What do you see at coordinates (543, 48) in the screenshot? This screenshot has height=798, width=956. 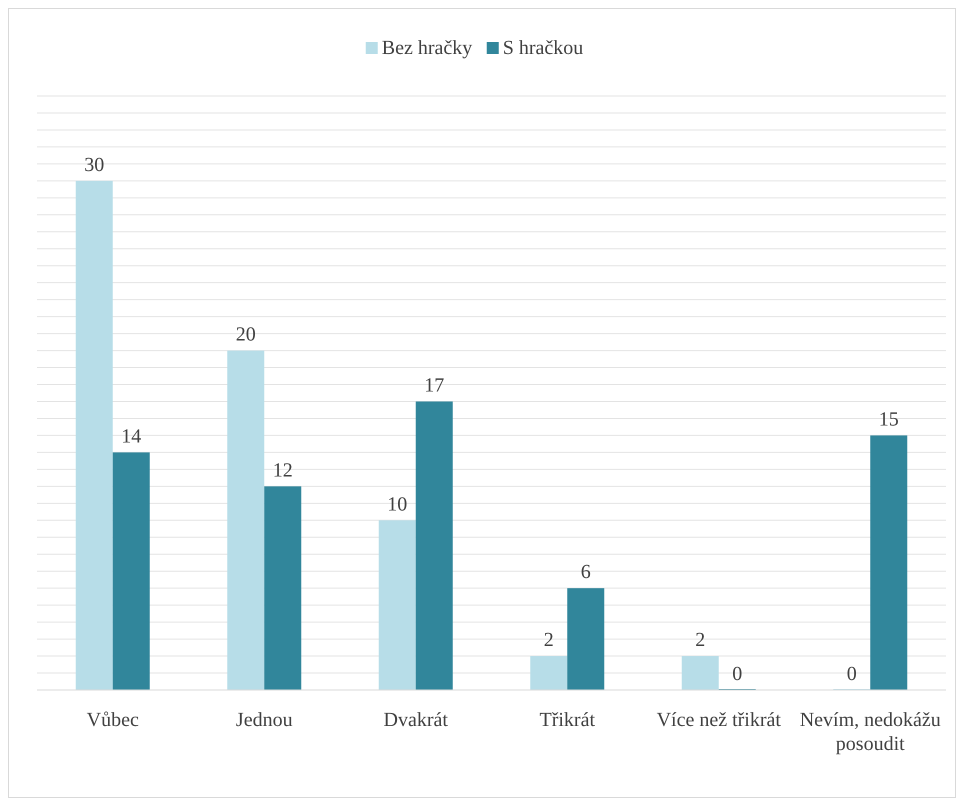 I see `legend-label: S hračkou` at bounding box center [543, 48].